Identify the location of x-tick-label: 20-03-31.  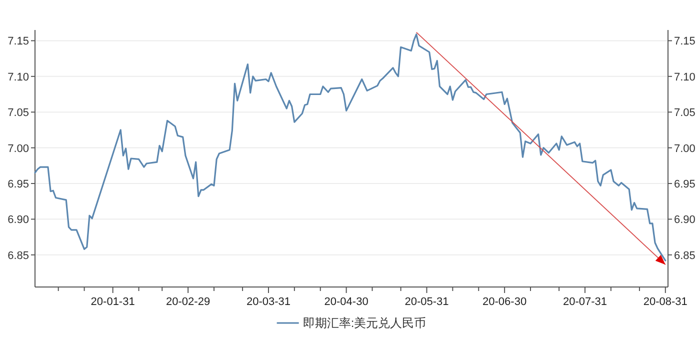
(268, 302).